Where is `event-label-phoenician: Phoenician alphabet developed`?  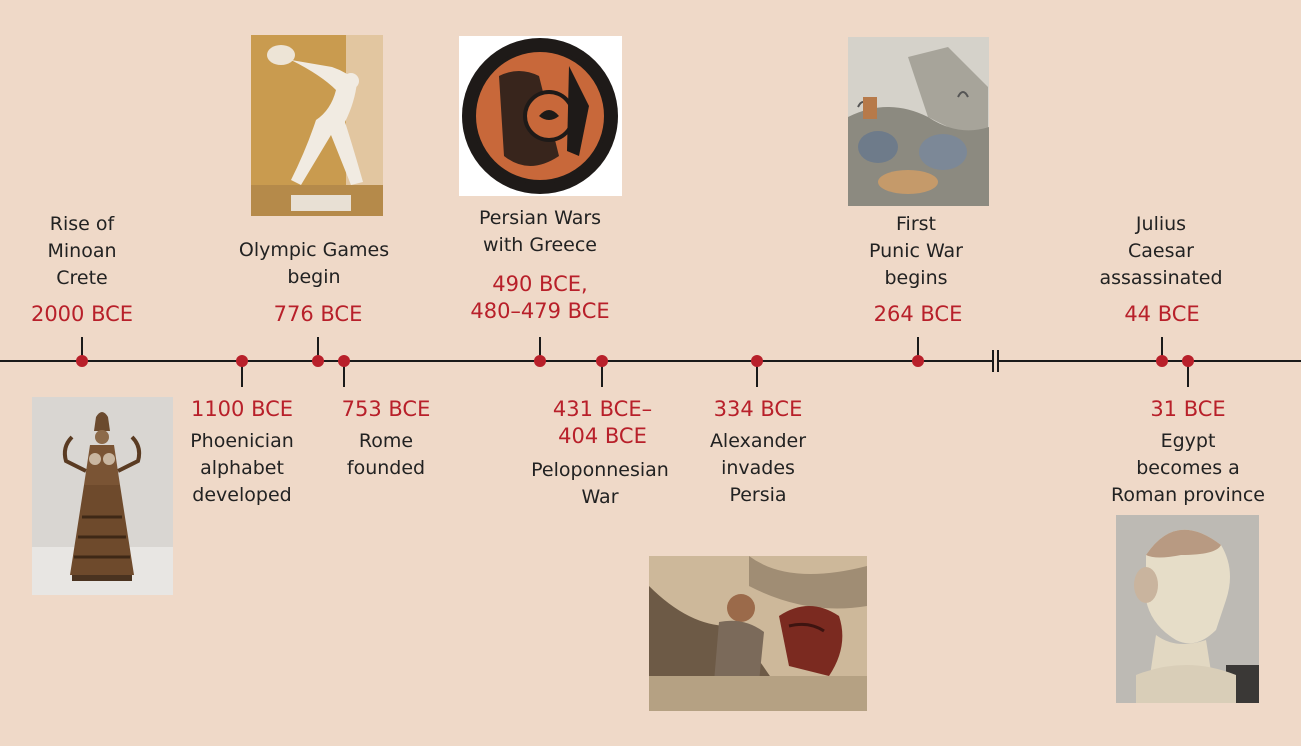
event-label-phoenician: Phoenician alphabet developed is located at coordinates (242, 468).